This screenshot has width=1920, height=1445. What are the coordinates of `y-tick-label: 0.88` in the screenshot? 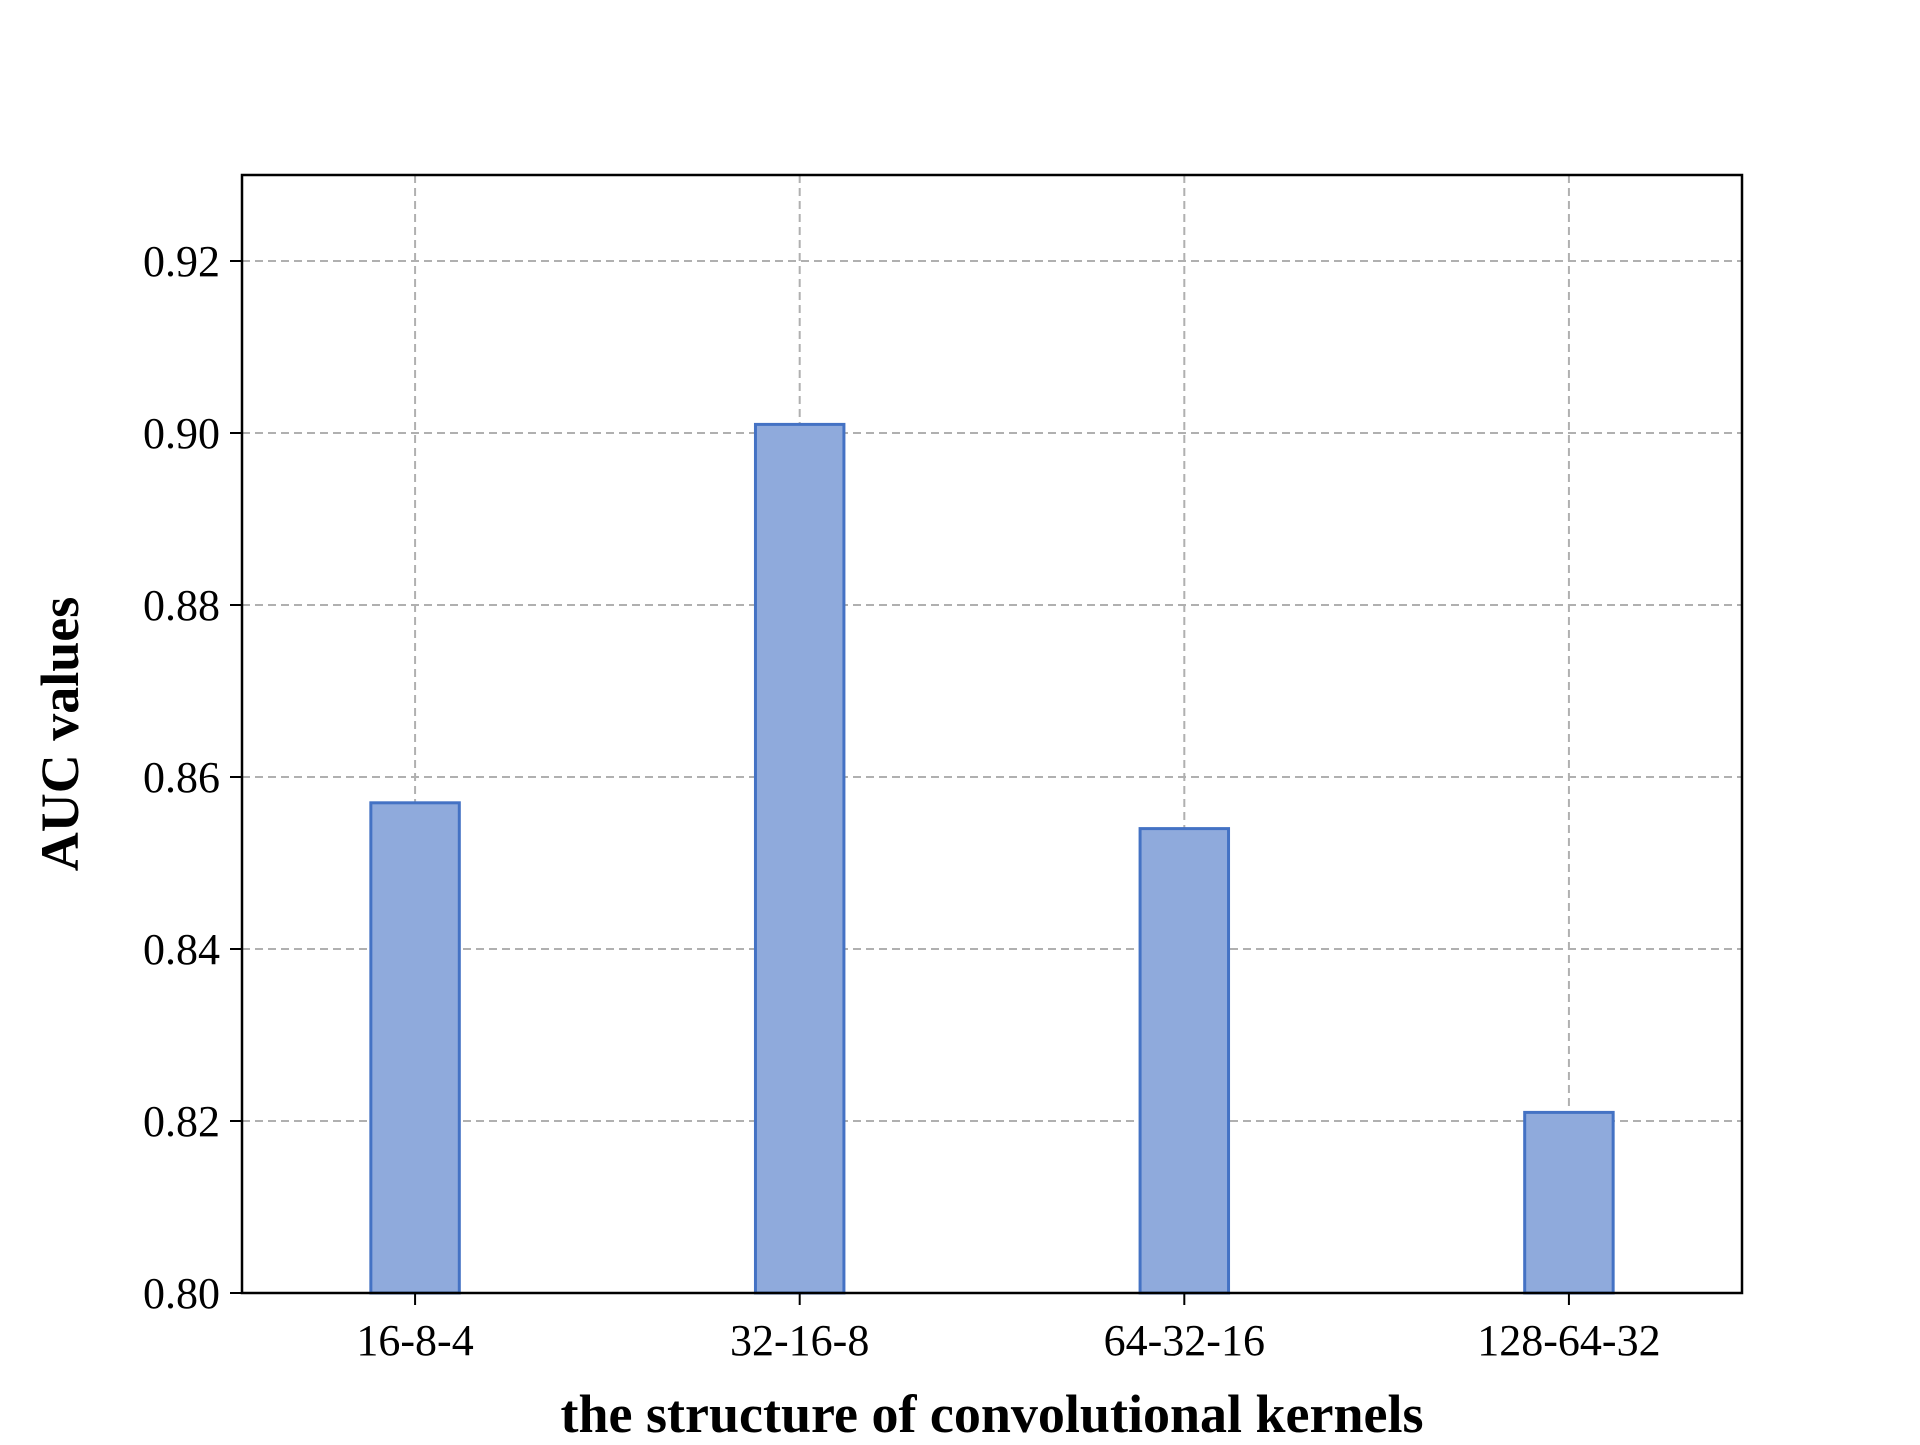 It's located at (181, 605).